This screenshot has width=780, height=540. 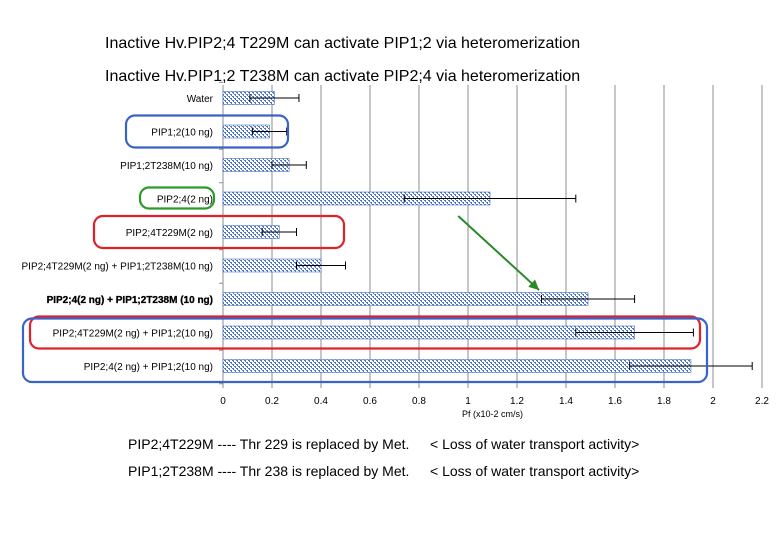 I want to click on category-label: PIP1;2T238M(10 ng), so click(x=166, y=166).